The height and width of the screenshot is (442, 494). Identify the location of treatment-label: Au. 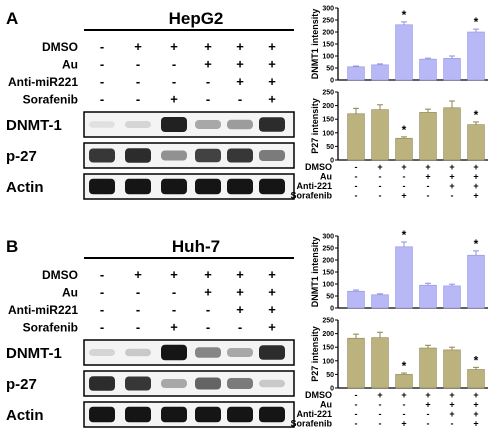
(70, 293).